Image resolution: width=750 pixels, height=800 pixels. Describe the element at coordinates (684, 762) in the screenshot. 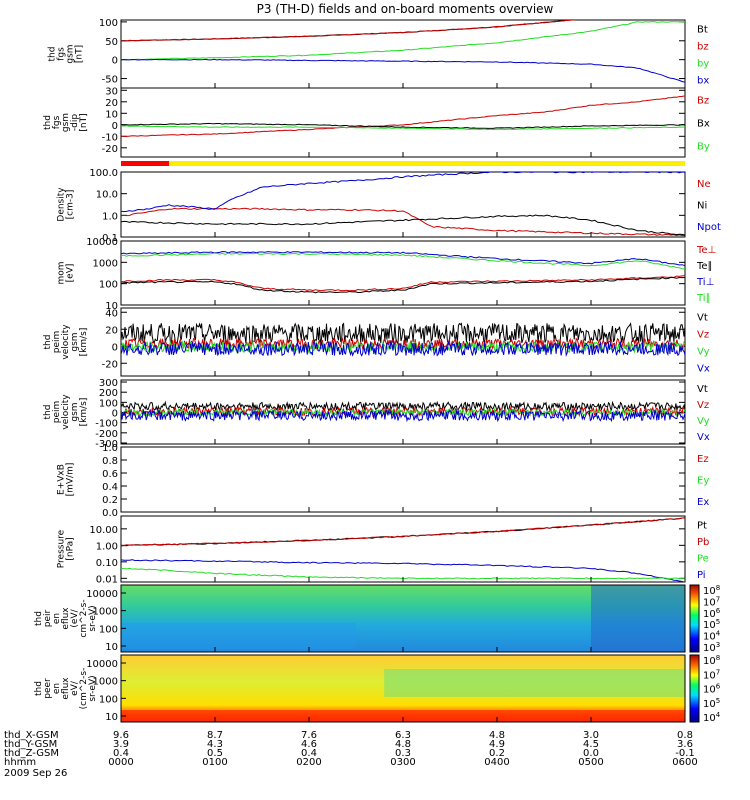

I see `footer-value-t: 0600` at that location.